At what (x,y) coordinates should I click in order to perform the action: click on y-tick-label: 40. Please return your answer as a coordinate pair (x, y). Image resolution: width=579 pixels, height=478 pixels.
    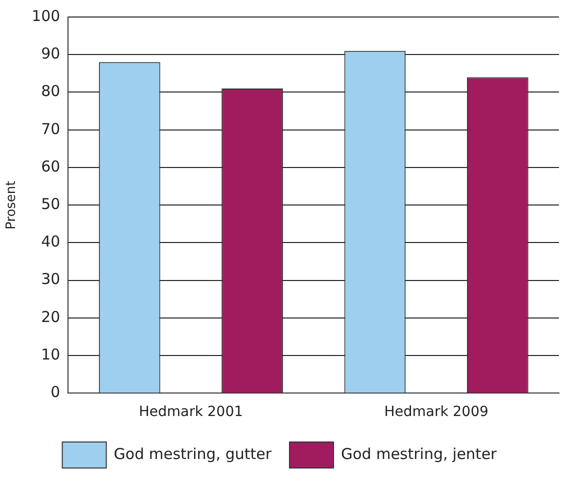
    Looking at the image, I should click on (50, 241).